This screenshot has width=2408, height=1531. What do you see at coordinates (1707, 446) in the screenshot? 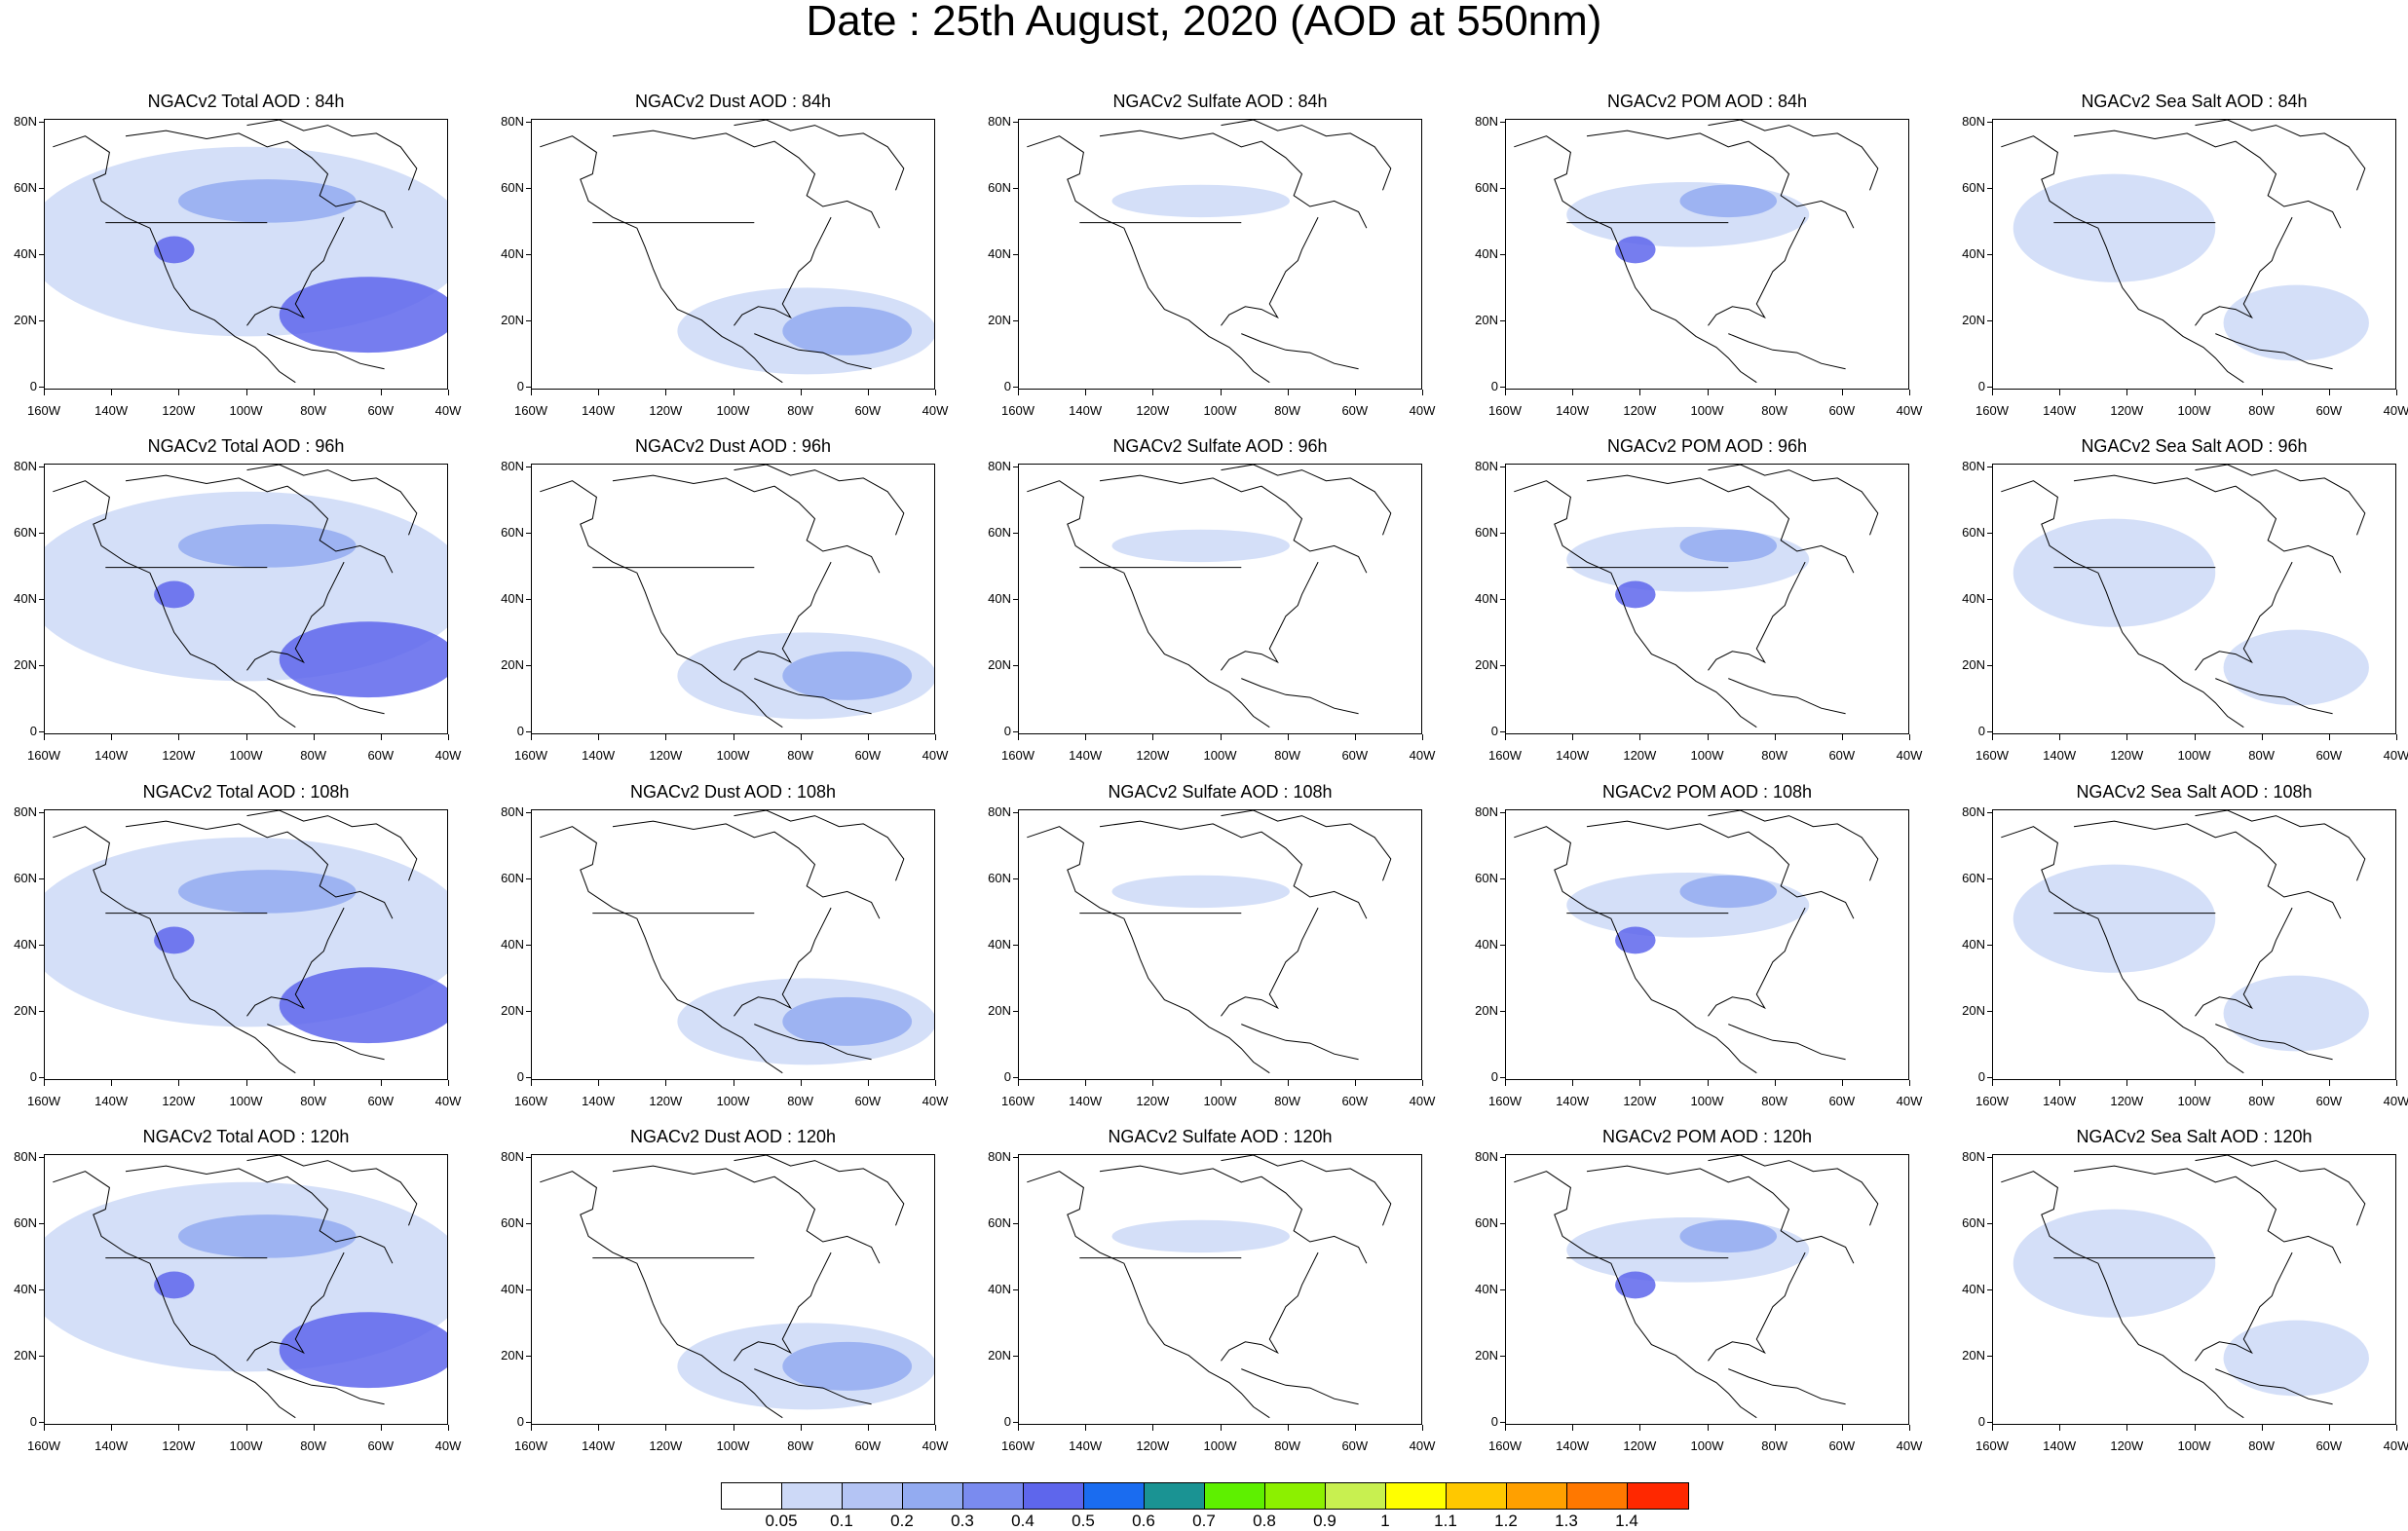
I see `panel-title: NGACv2 POM AOD : 96h` at bounding box center [1707, 446].